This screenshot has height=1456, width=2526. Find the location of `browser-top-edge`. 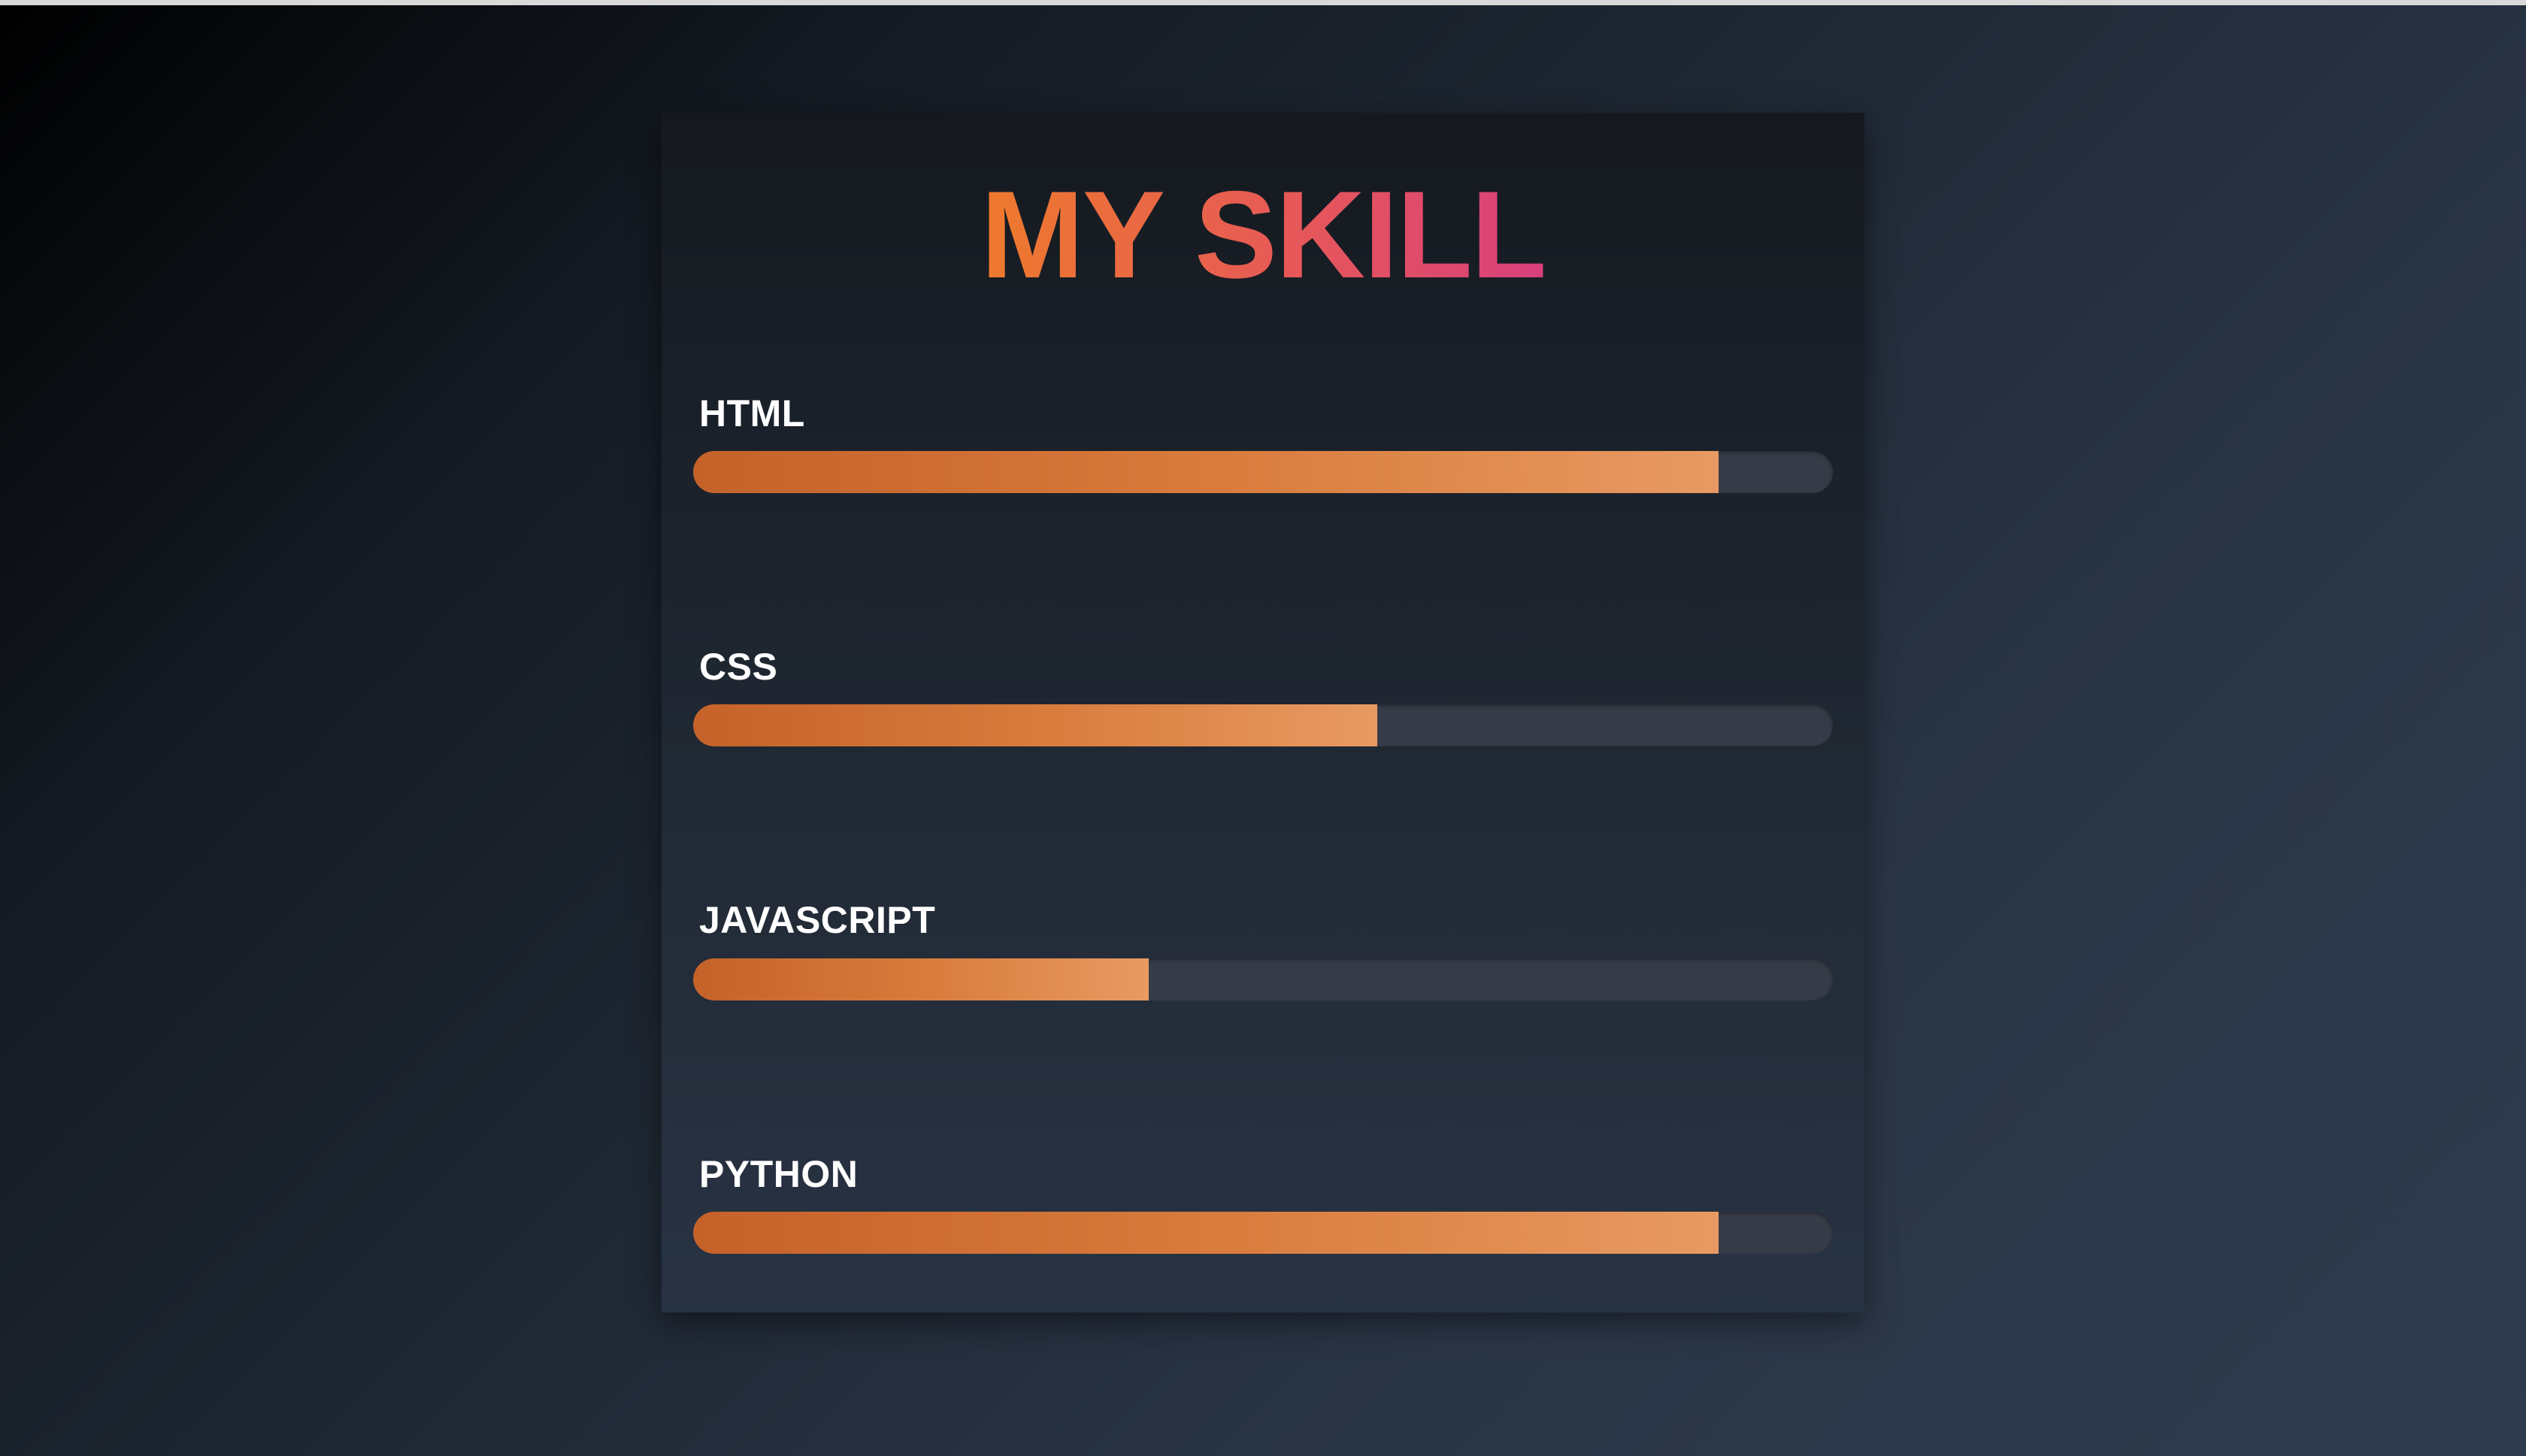

browser-top-edge is located at coordinates (1263, 2).